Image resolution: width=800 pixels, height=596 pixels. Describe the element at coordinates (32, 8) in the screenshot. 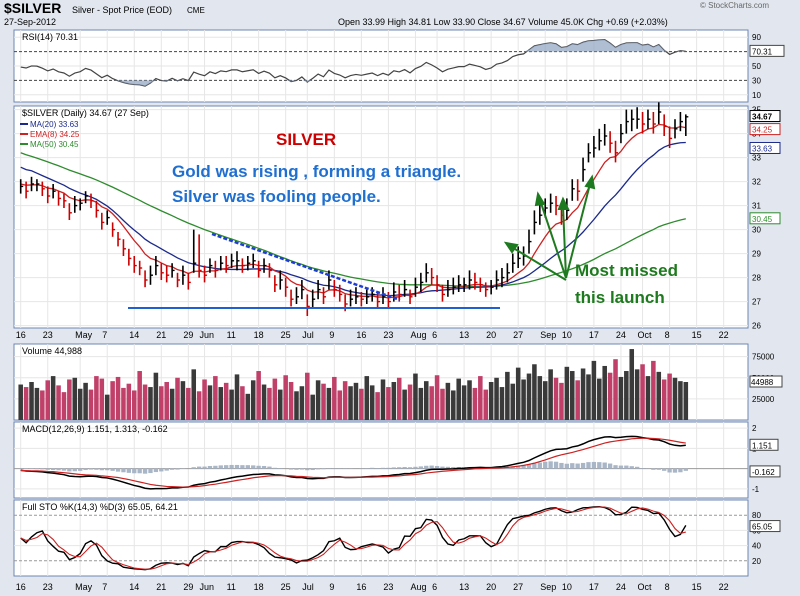

I see `symbol-title: $SILVER` at that location.